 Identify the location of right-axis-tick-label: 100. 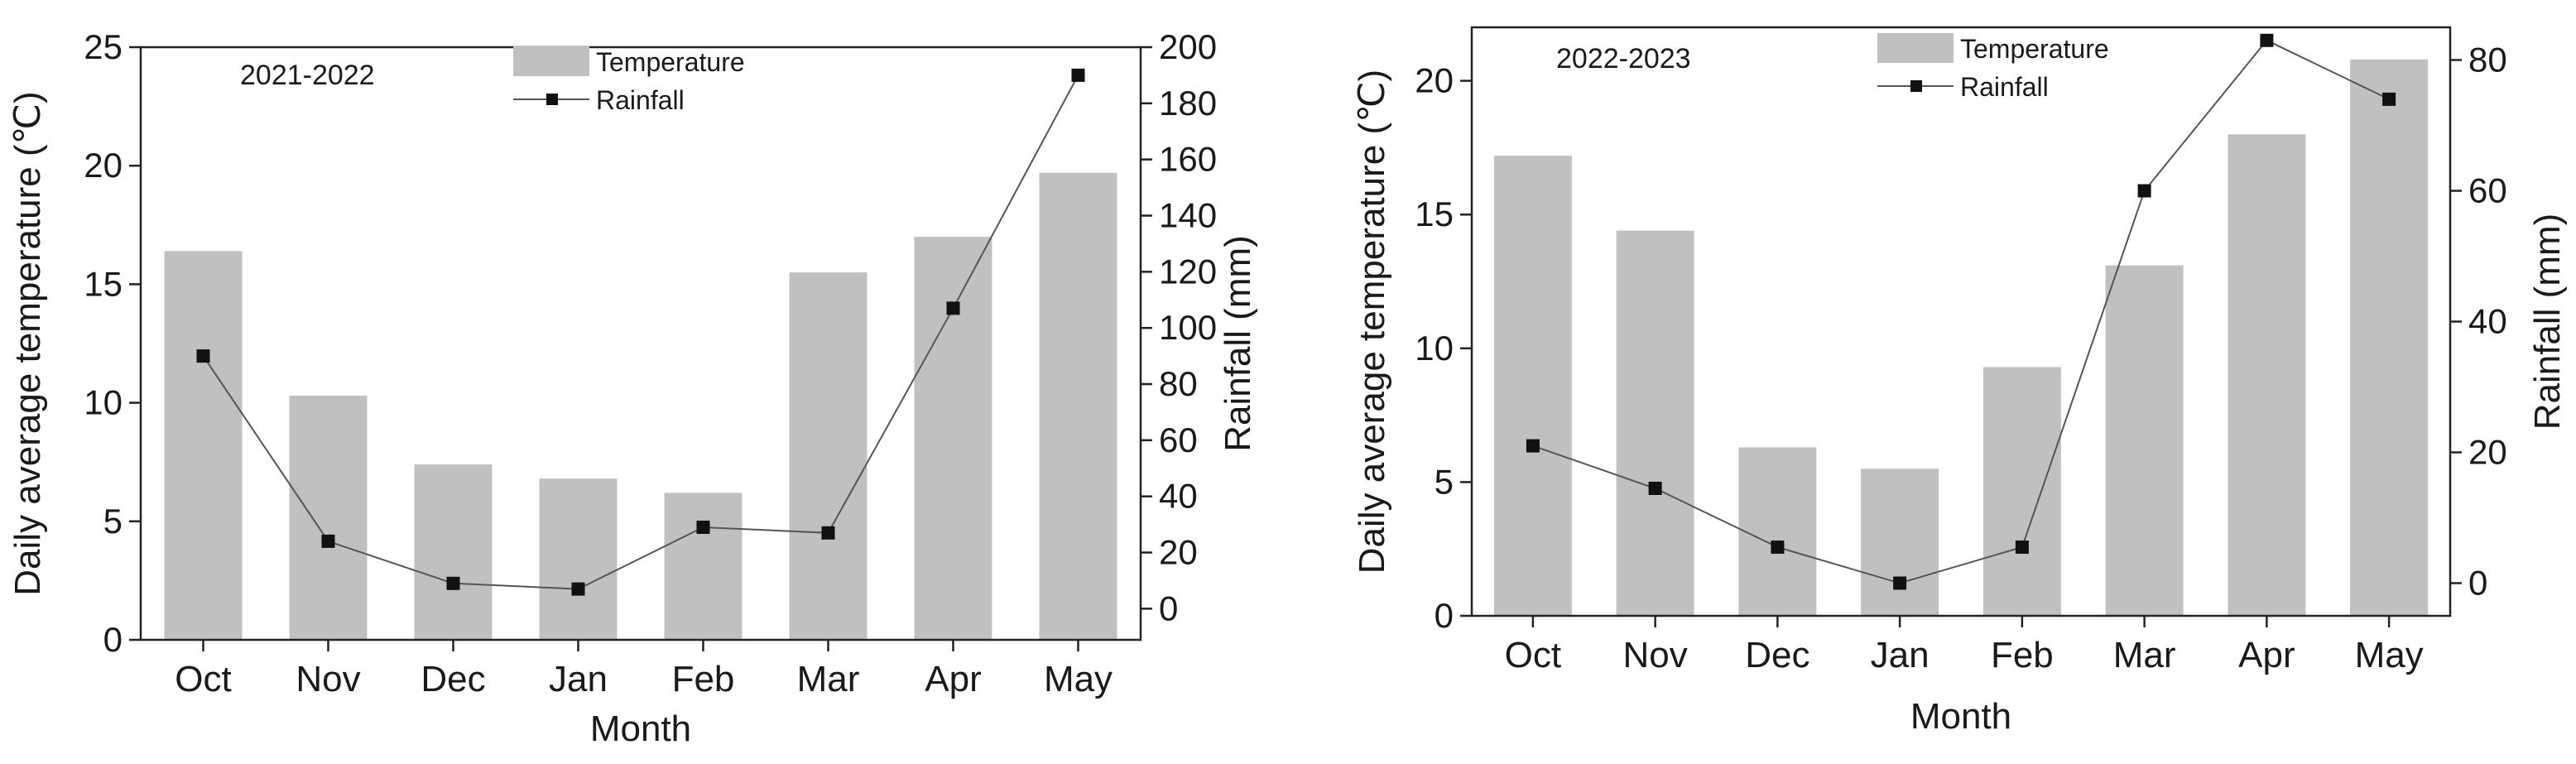
(1188, 327).